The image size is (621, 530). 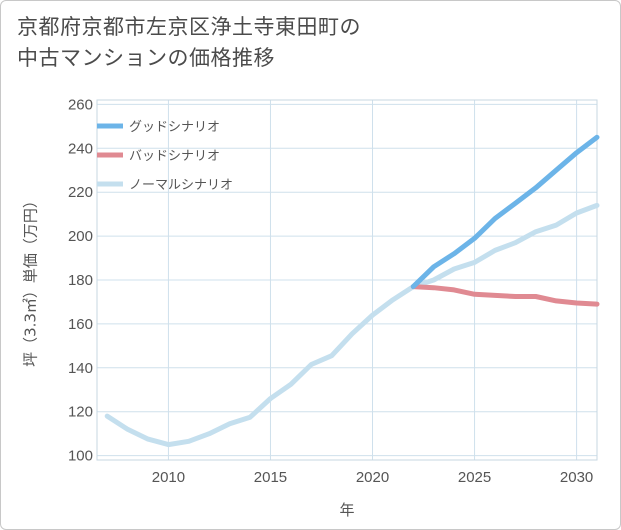 What do you see at coordinates (80, 456) in the screenshot?
I see `y-tick-label-100: 100` at bounding box center [80, 456].